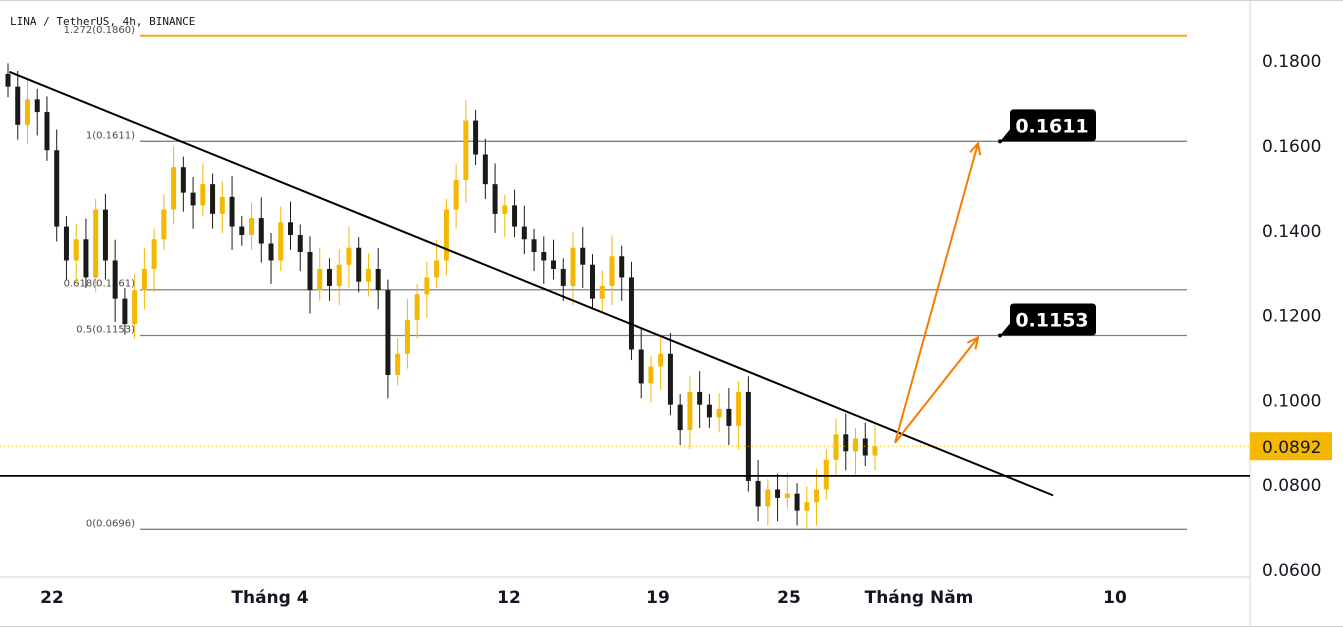 The height and width of the screenshot is (627, 1343). Describe the element at coordinates (52, 598) in the screenshot. I see `x-axis-tick-label: 22` at that location.